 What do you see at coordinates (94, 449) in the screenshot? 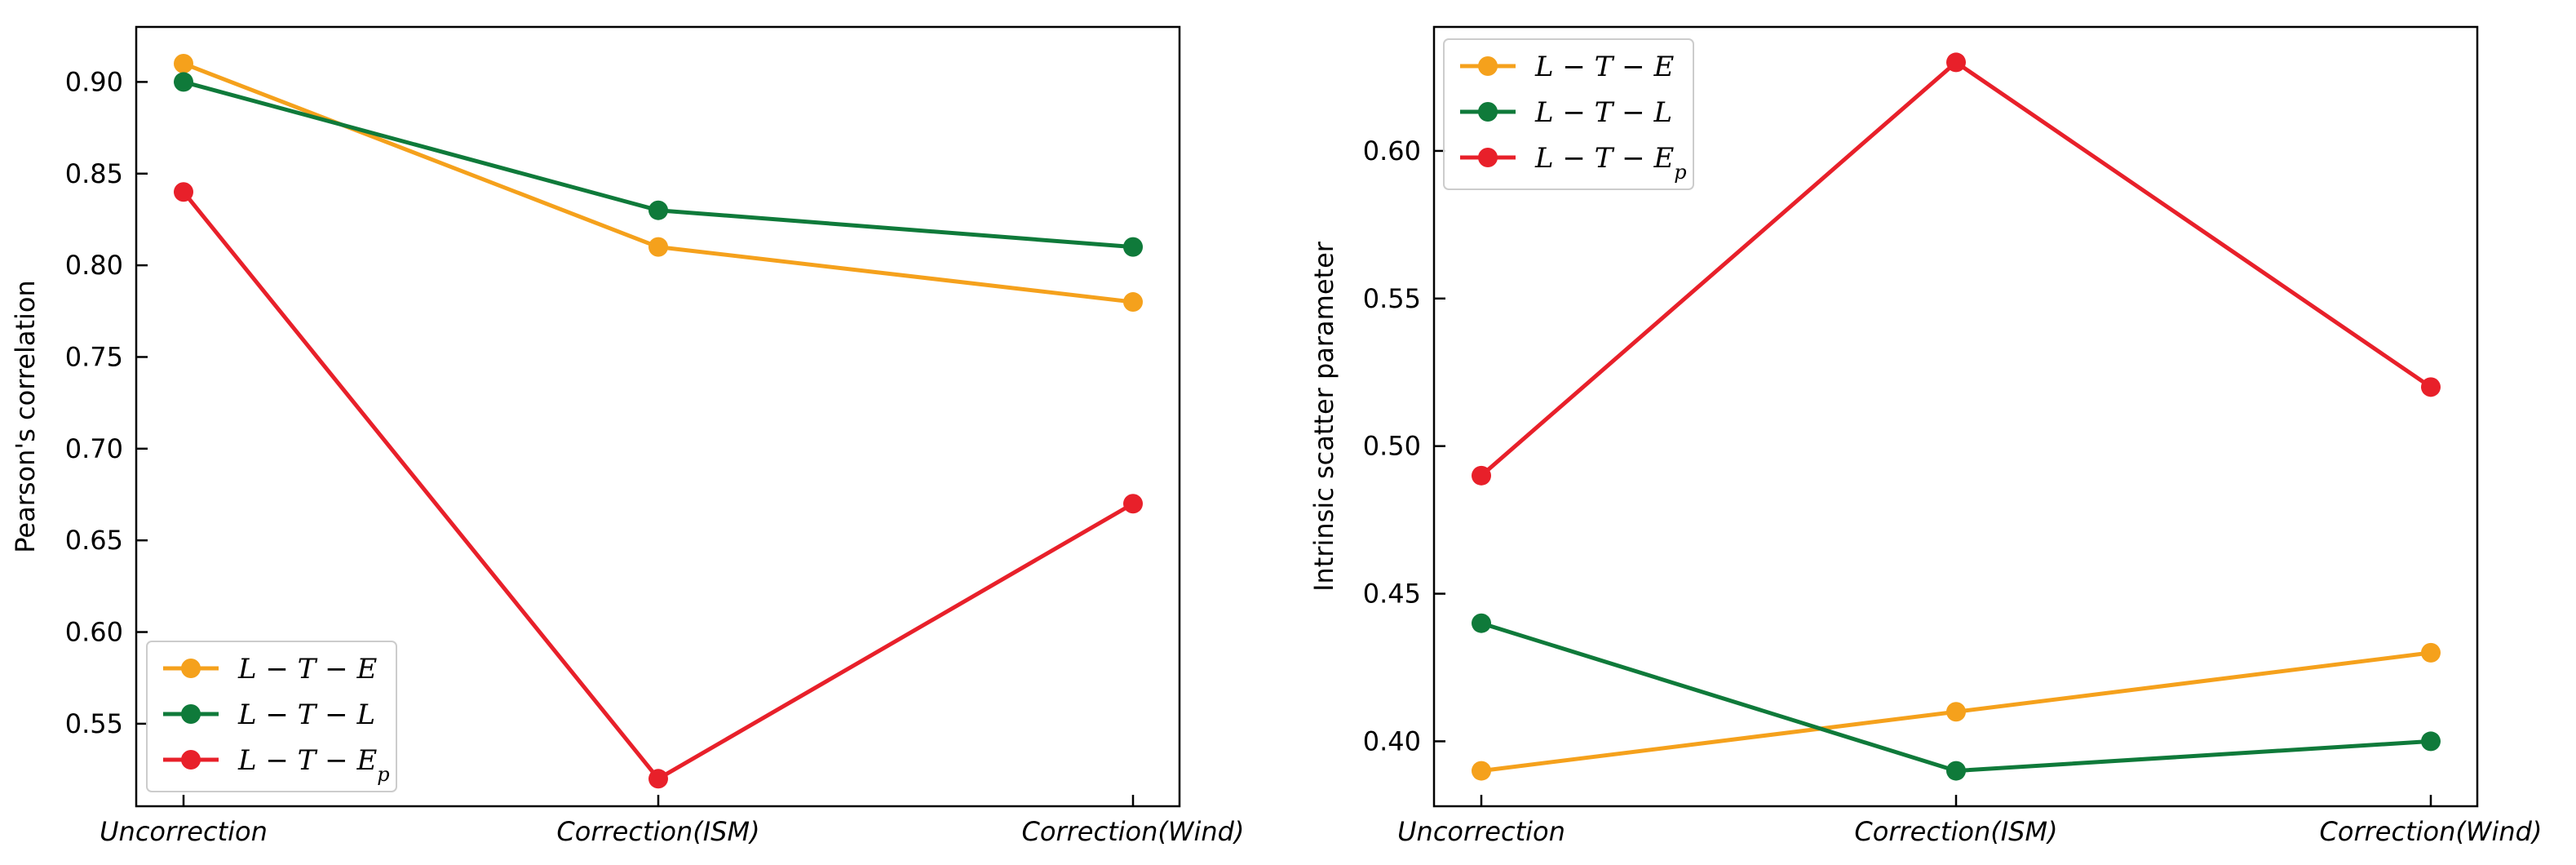
I see `y-tick-label: 0.70` at bounding box center [94, 449].